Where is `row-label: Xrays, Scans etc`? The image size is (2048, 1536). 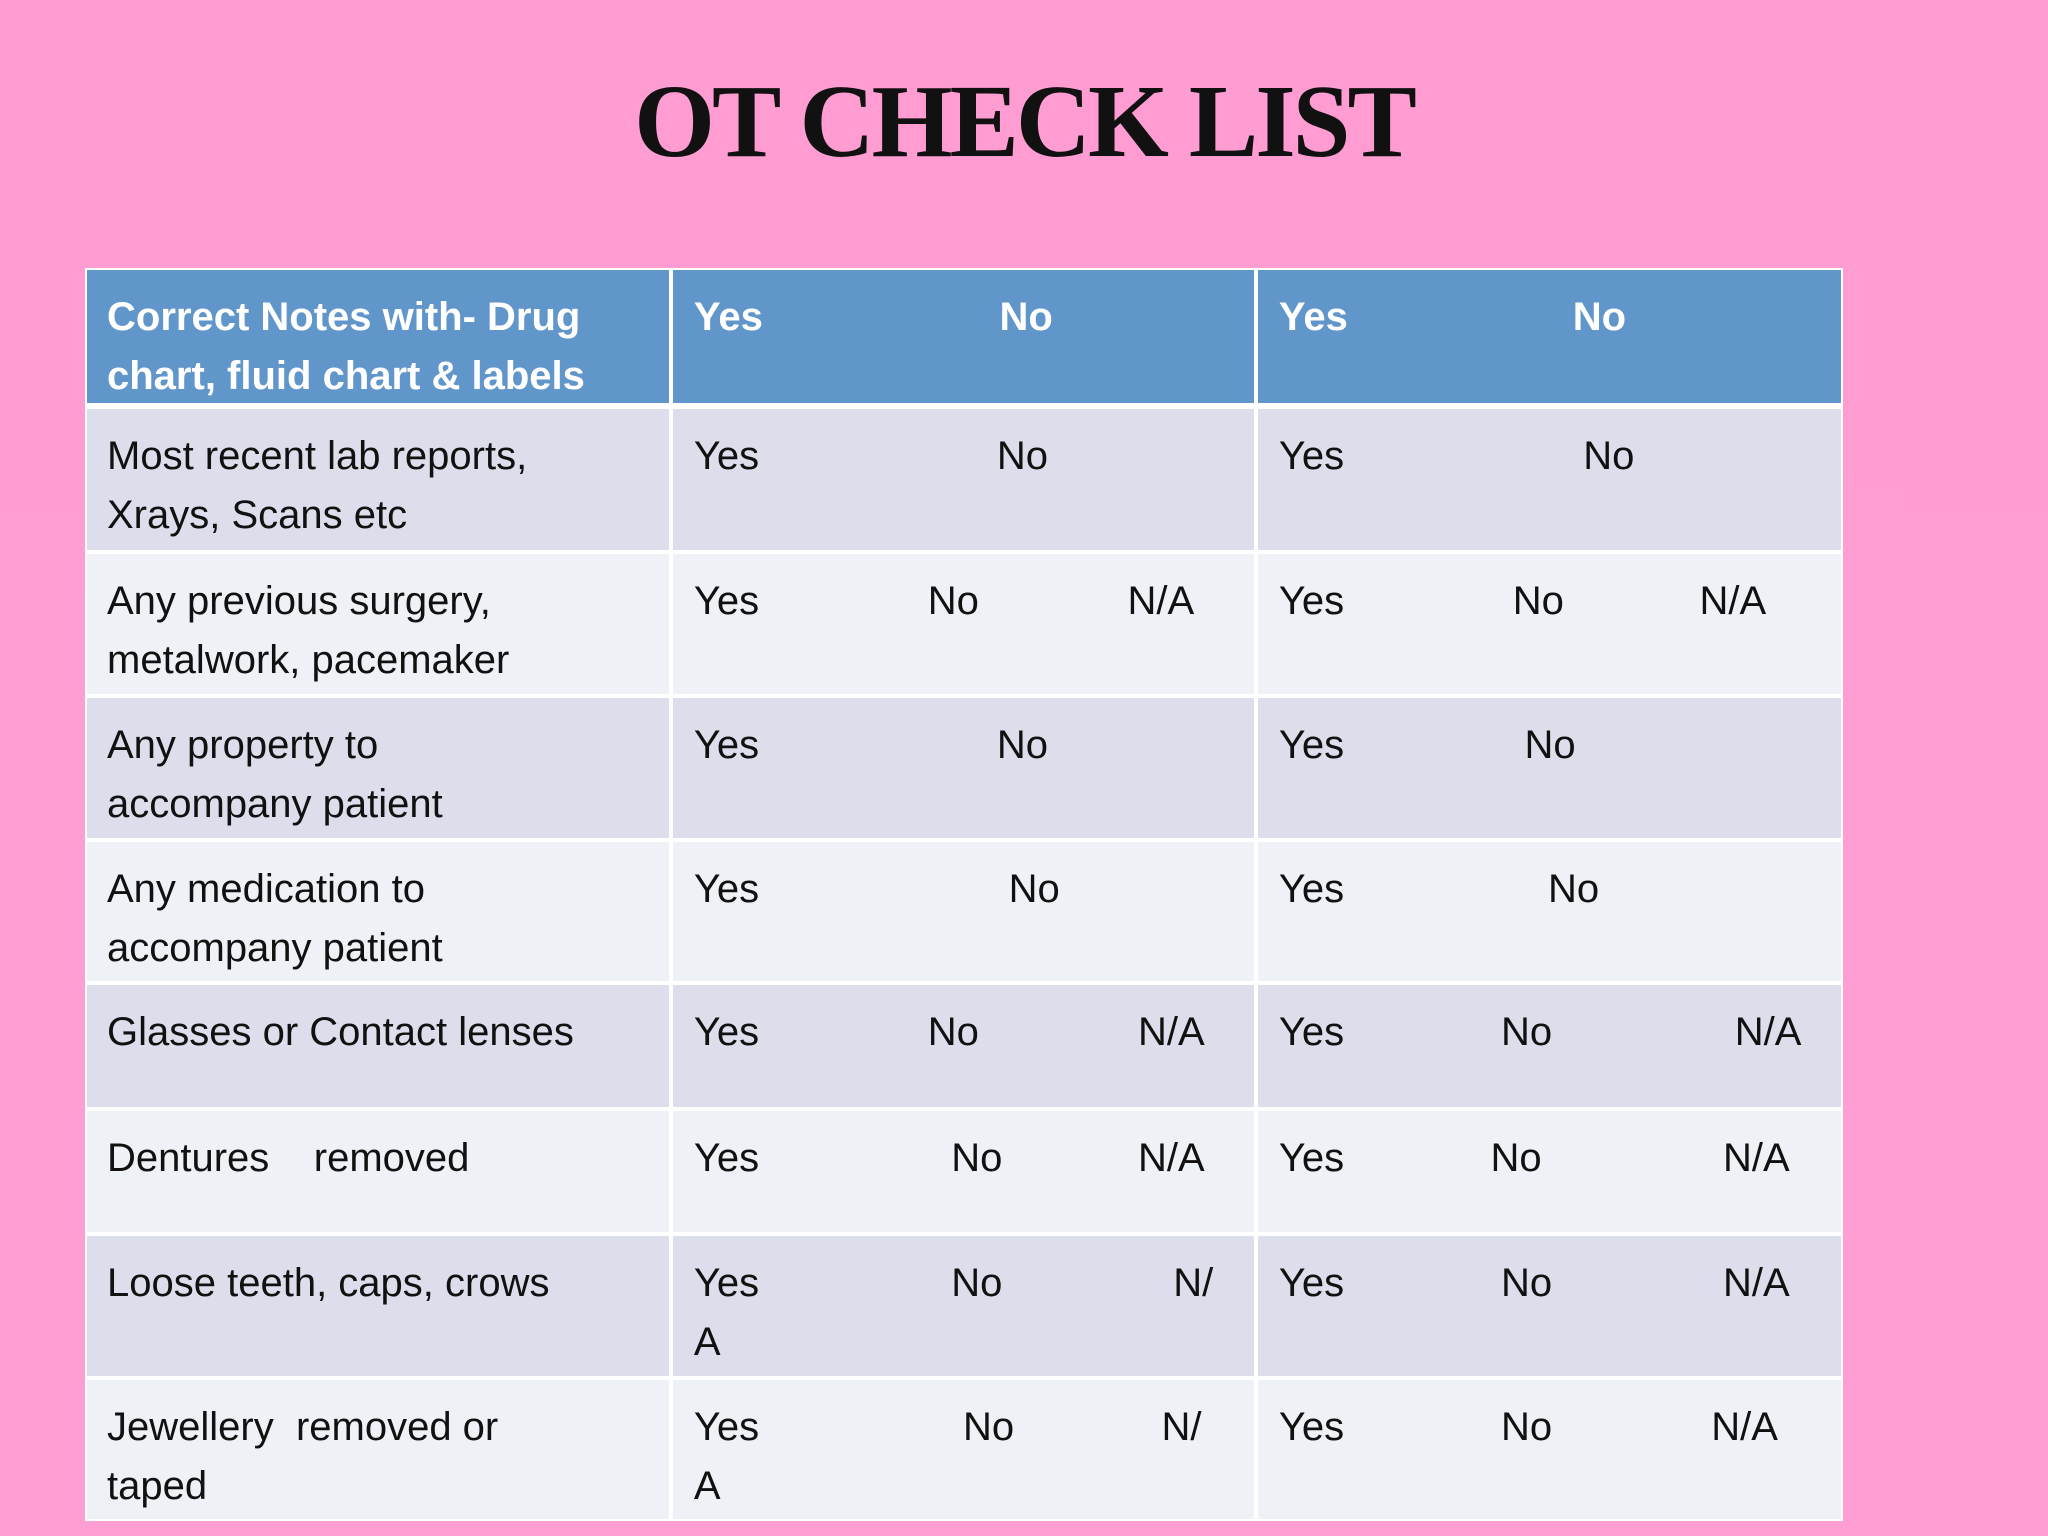 row-label: Xrays, Scans etc is located at coordinates (257, 515).